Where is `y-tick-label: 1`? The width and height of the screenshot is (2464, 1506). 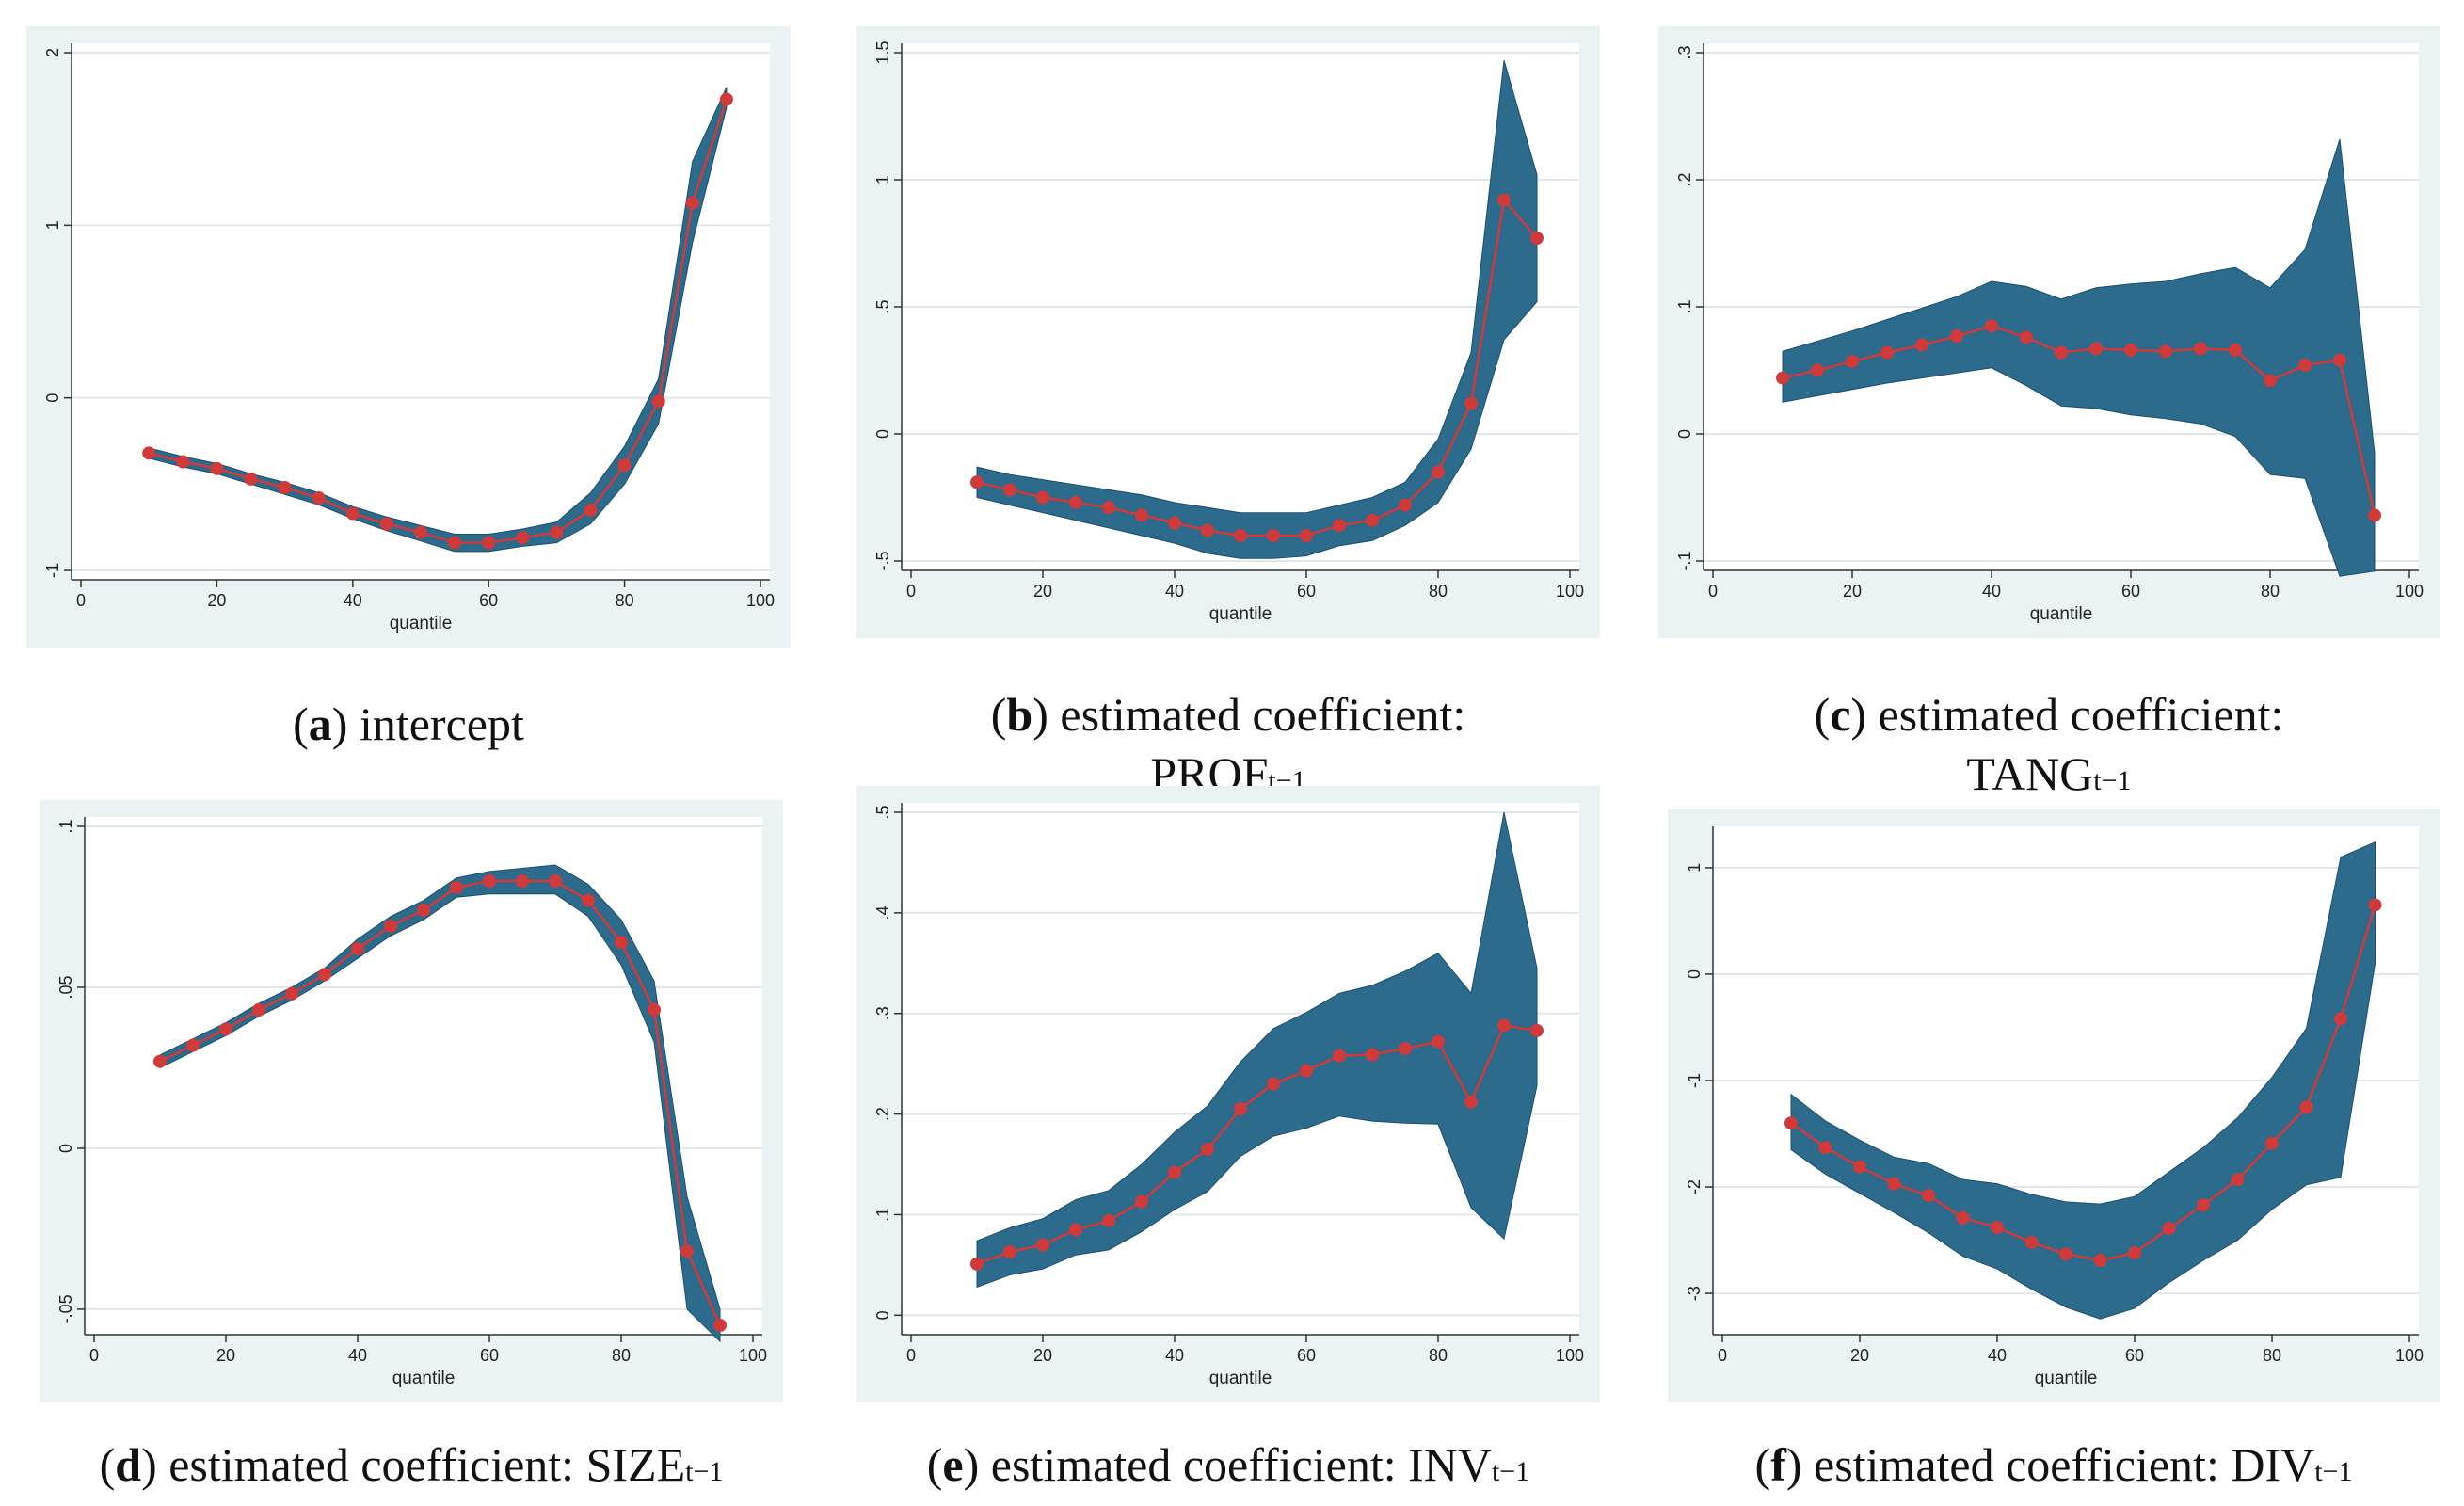
y-tick-label: 1 is located at coordinates (1694, 868).